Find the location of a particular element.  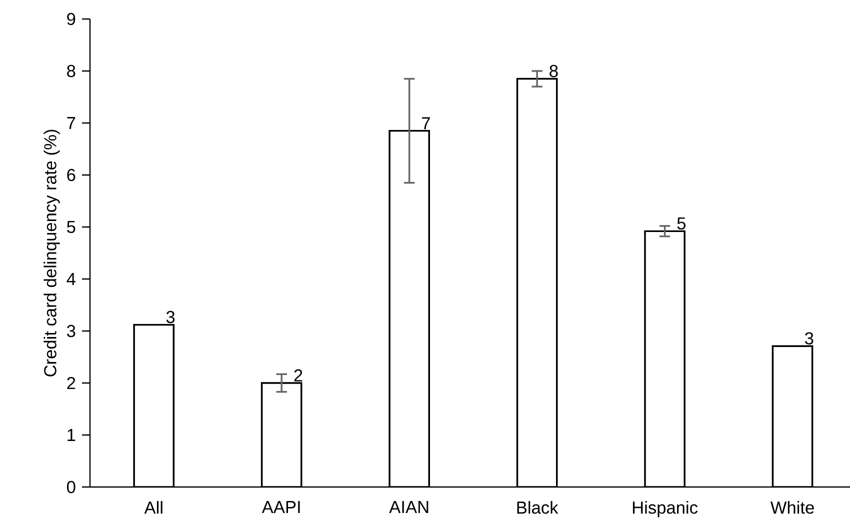

y-tick-label: 2 is located at coordinates (71, 383).